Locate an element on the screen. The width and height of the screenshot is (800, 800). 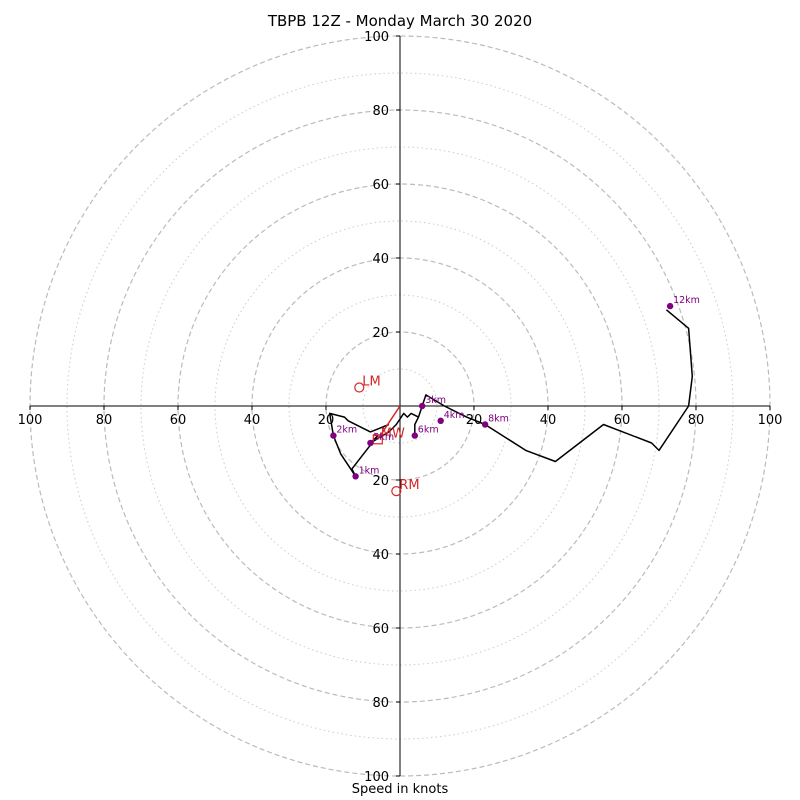
height-marker-2km is located at coordinates (333, 435).